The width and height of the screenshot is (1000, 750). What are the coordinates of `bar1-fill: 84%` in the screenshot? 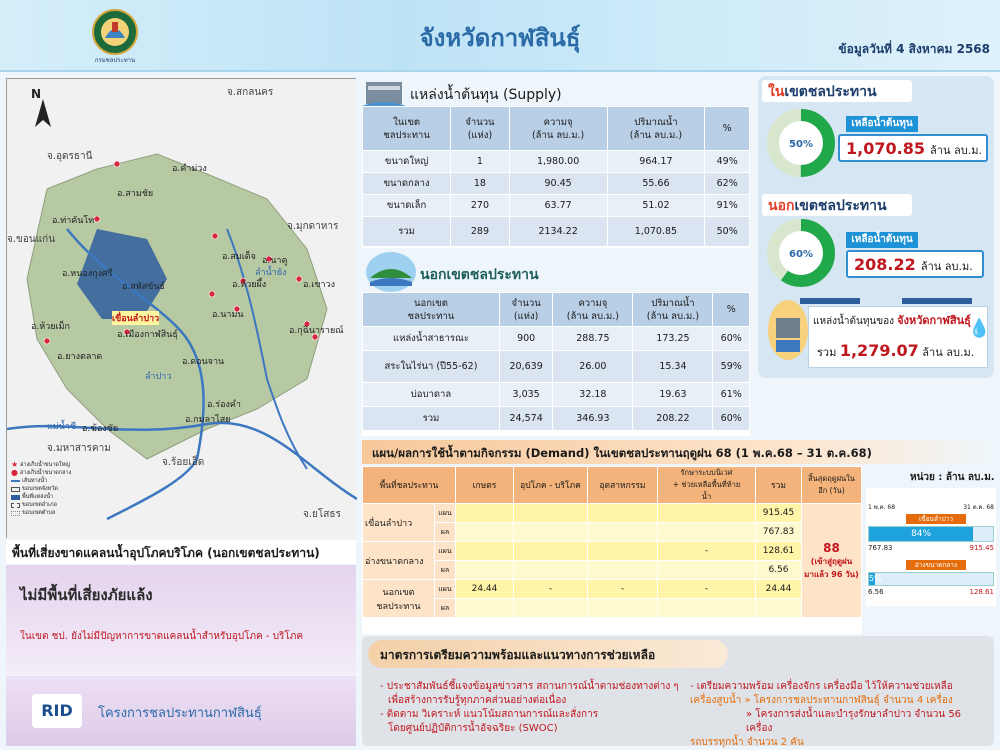 It's located at (921, 534).